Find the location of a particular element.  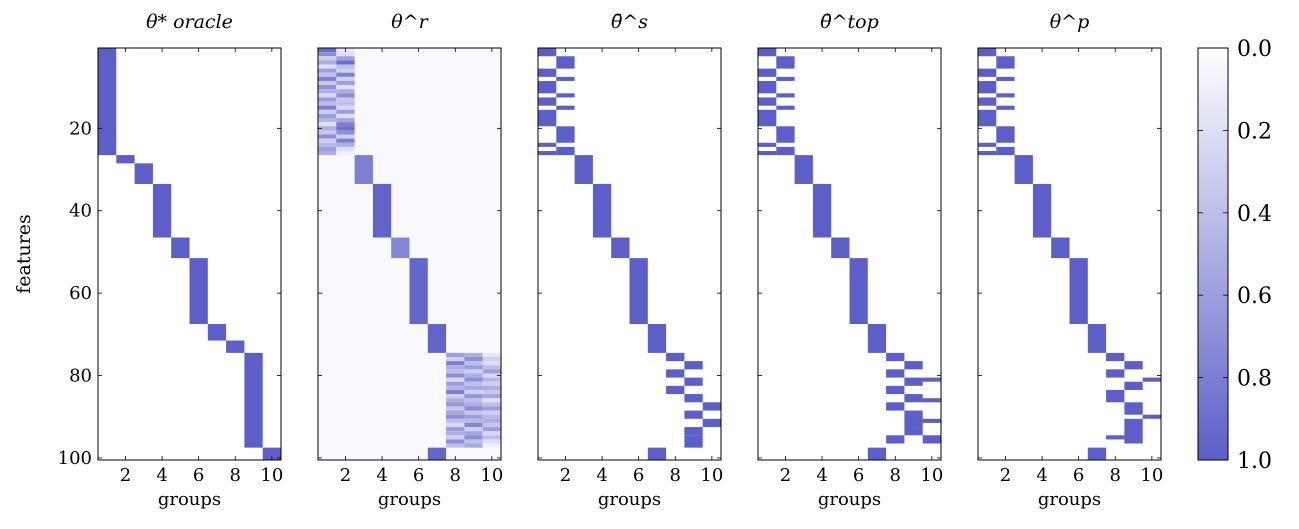

y-axis-label: features is located at coordinates (24, 254).